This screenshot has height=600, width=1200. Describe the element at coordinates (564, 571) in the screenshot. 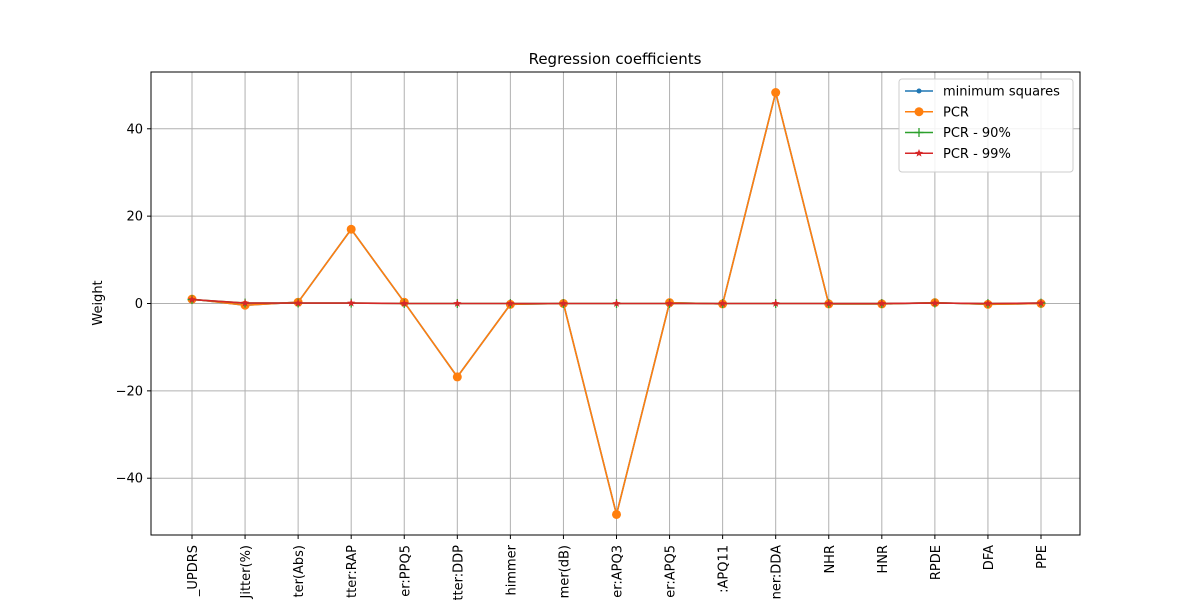

I see `x-tick-label: mer(dB)` at that location.